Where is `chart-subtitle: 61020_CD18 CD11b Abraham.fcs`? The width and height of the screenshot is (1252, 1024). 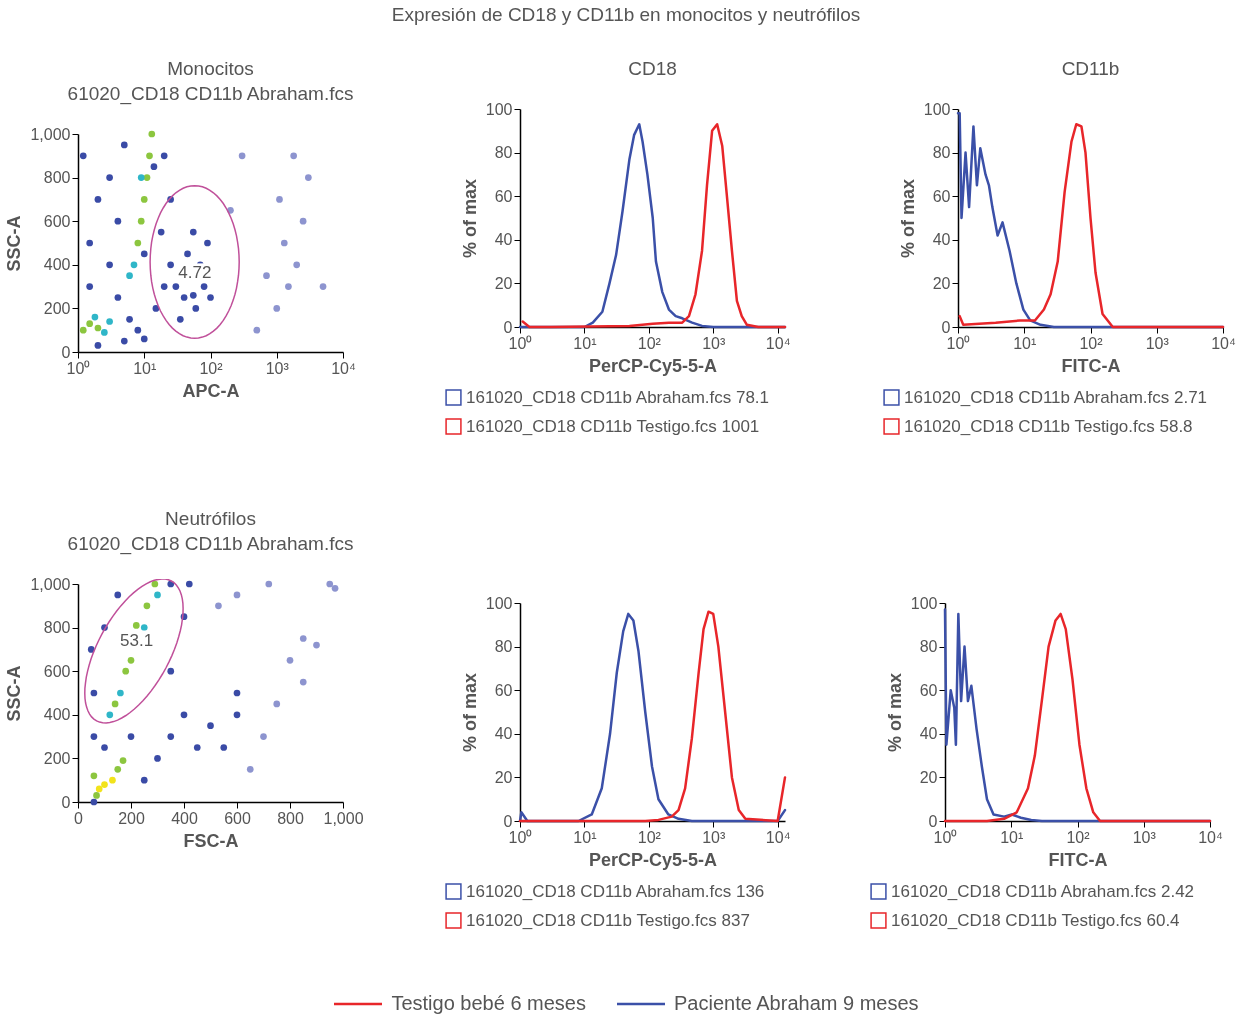 chart-subtitle: 61020_CD18 CD11b Abraham.fcs is located at coordinates (210, 544).